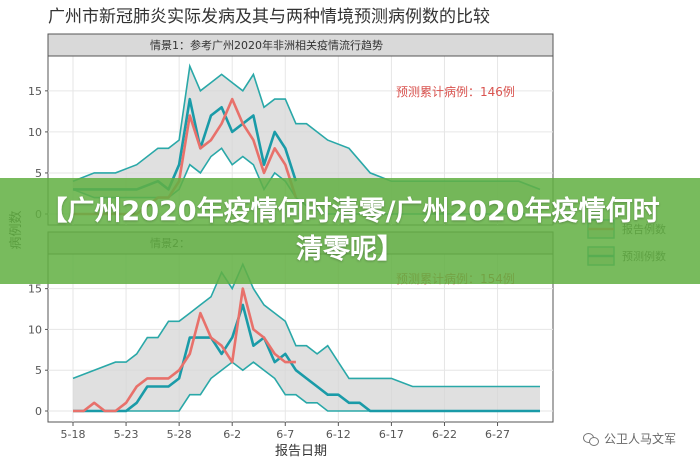 This screenshot has height=463, width=700. What do you see at coordinates (184, 350) in the screenshot?
I see `series-line-observed` at bounding box center [184, 350].